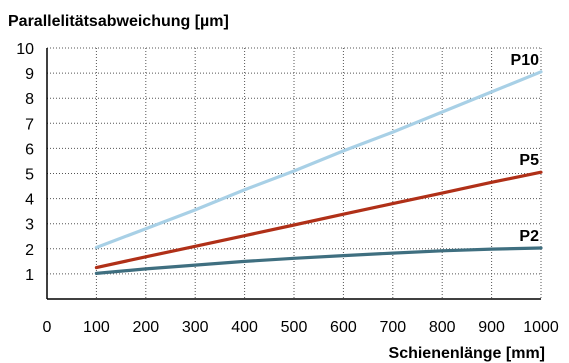 The width and height of the screenshot is (569, 363). What do you see at coordinates (392, 327) in the screenshot?
I see `x-tick-label: 700` at bounding box center [392, 327].